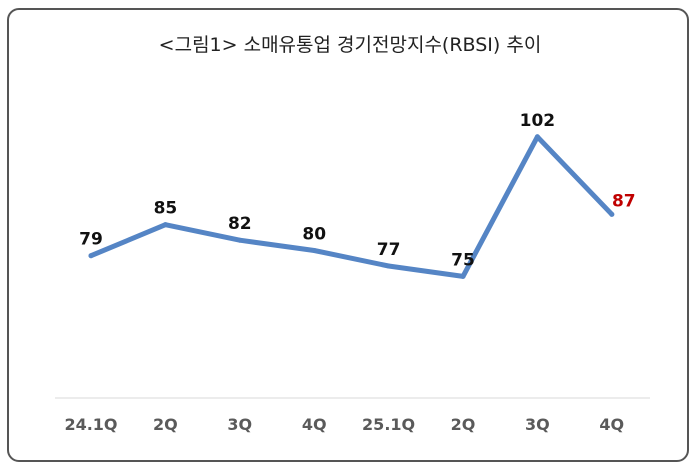 This screenshot has width=700, height=476. I want to click on chart-title: <그림1> 소매유통업 경기전망지수(RBSI) 추이, so click(350, 45).